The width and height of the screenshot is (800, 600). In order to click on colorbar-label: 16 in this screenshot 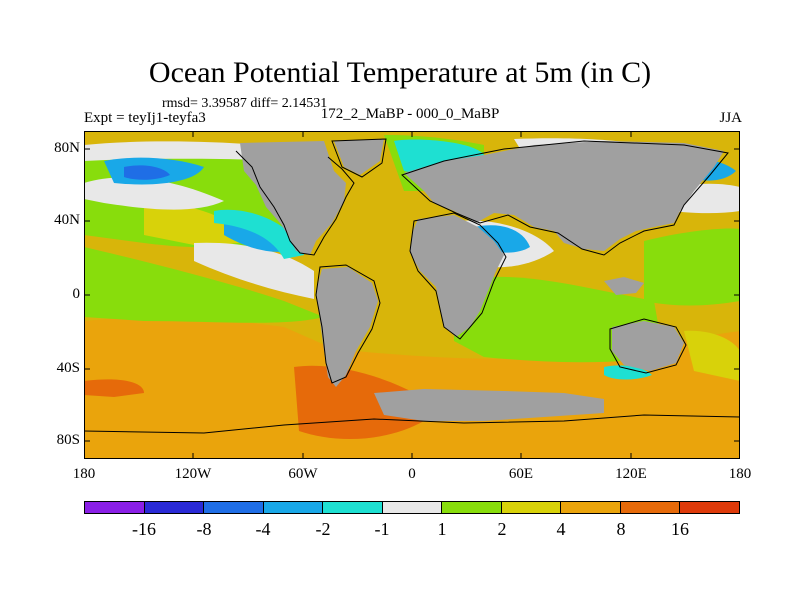, I will do `click(680, 529)`.